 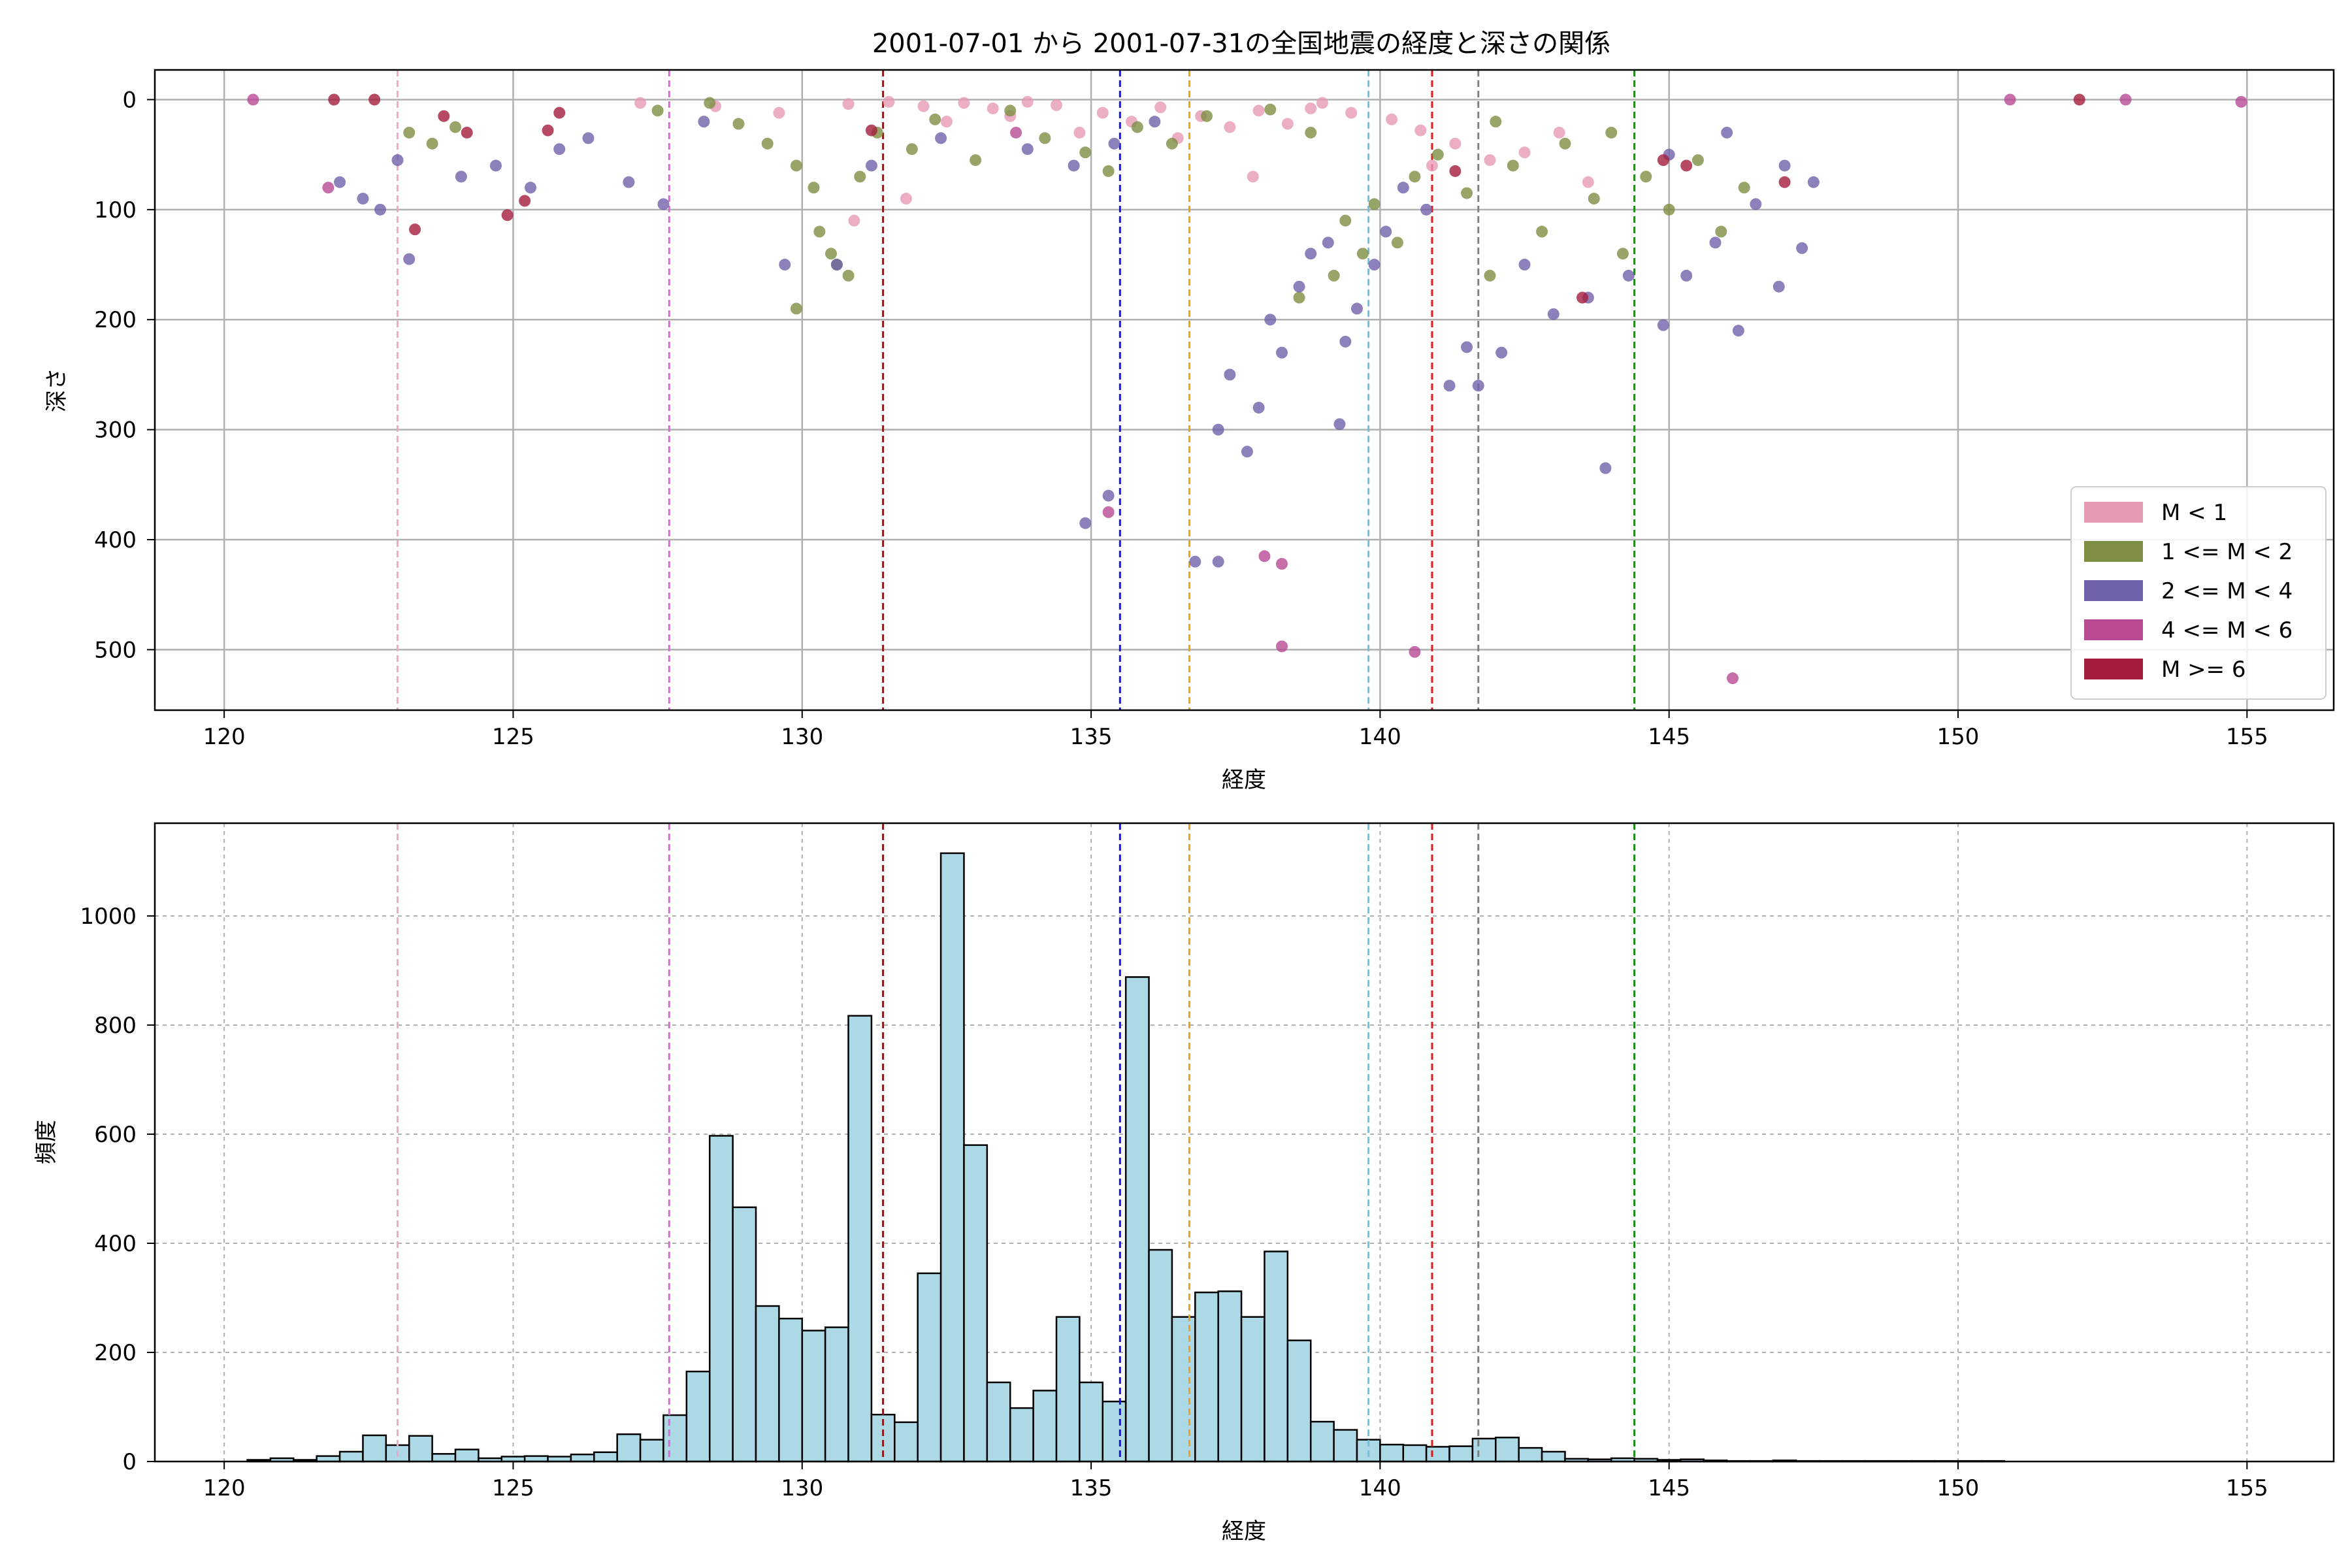 I want to click on histogram-x-tick-label: 145, so click(x=1669, y=1488).